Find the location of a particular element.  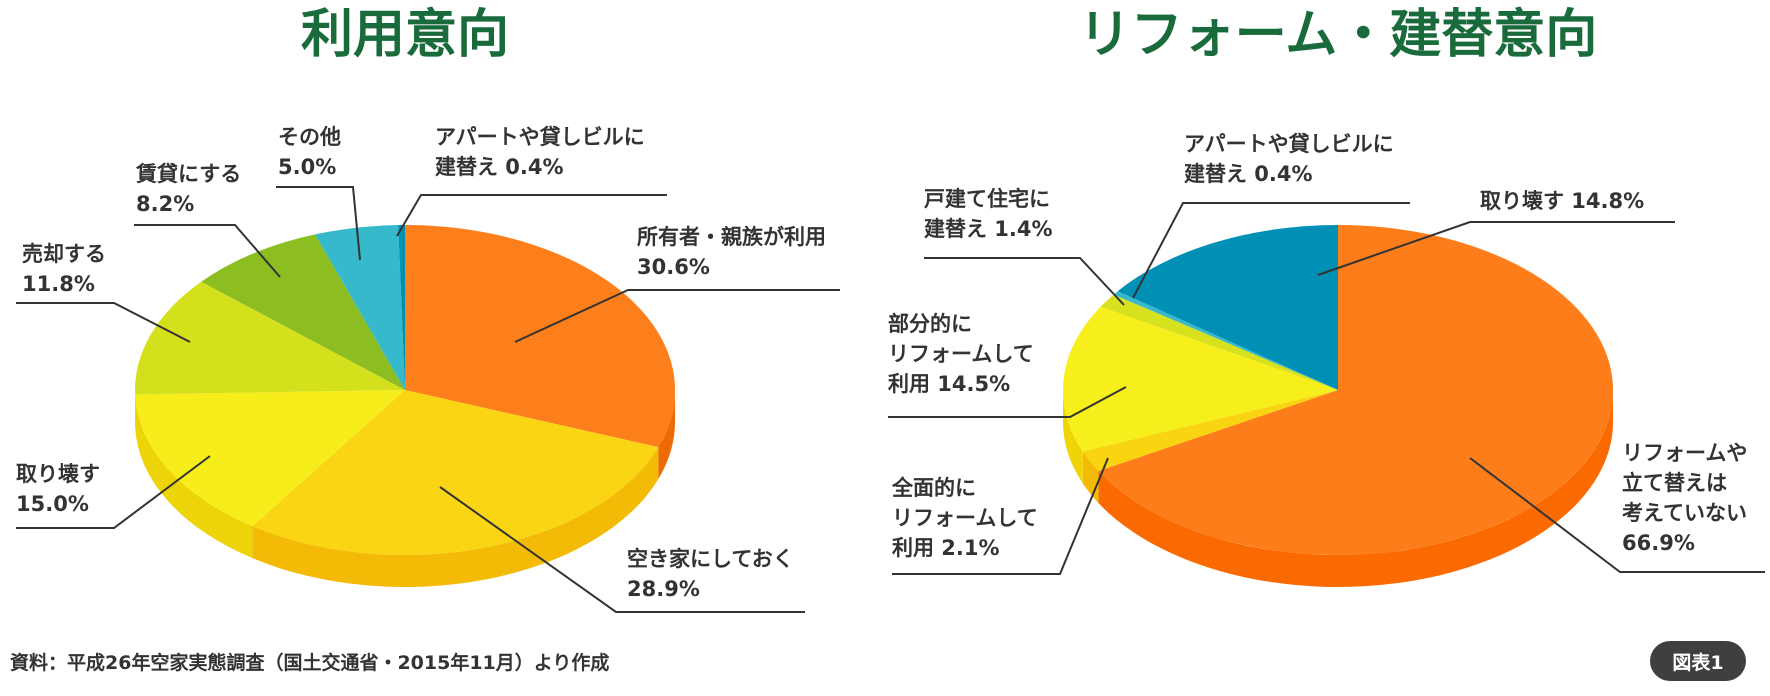

slice-label-1-line-1: リフォームして is located at coordinates (965, 518).